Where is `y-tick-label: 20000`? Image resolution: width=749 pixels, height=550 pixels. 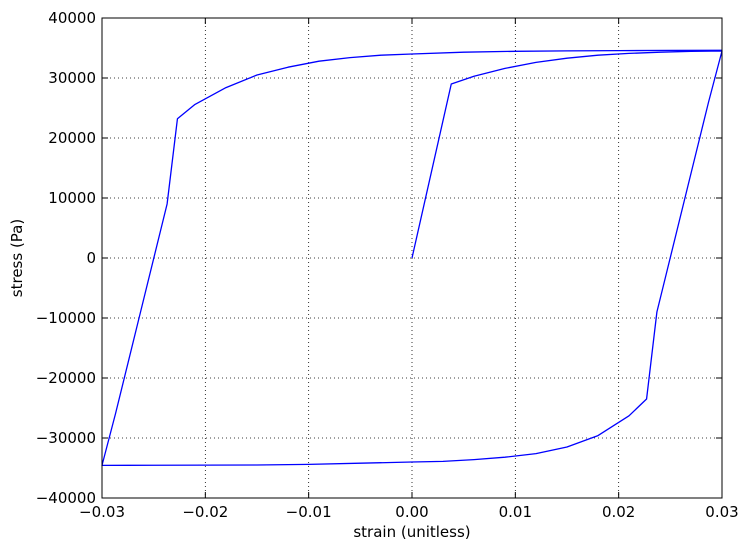 y-tick-label: 20000 is located at coordinates (72, 138).